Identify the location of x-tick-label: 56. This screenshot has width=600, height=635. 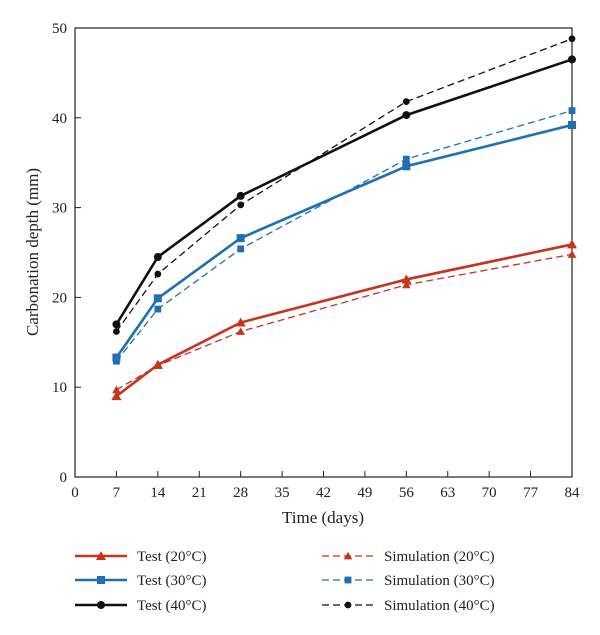
(407, 493).